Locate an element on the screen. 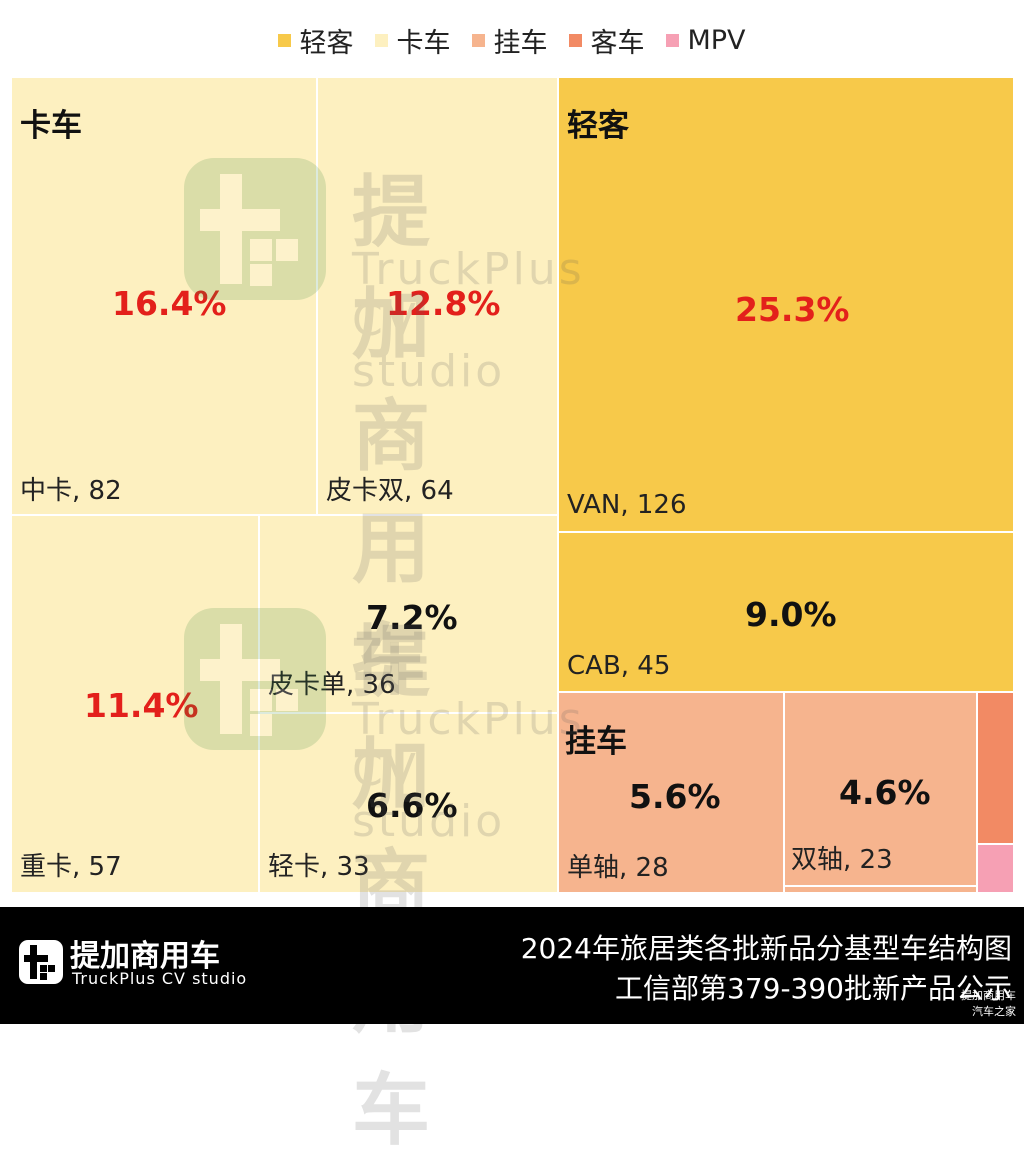 This screenshot has width=1024, height=1160. chart-subtitle: 工信部第379-390批新产品公示 is located at coordinates (813, 988).